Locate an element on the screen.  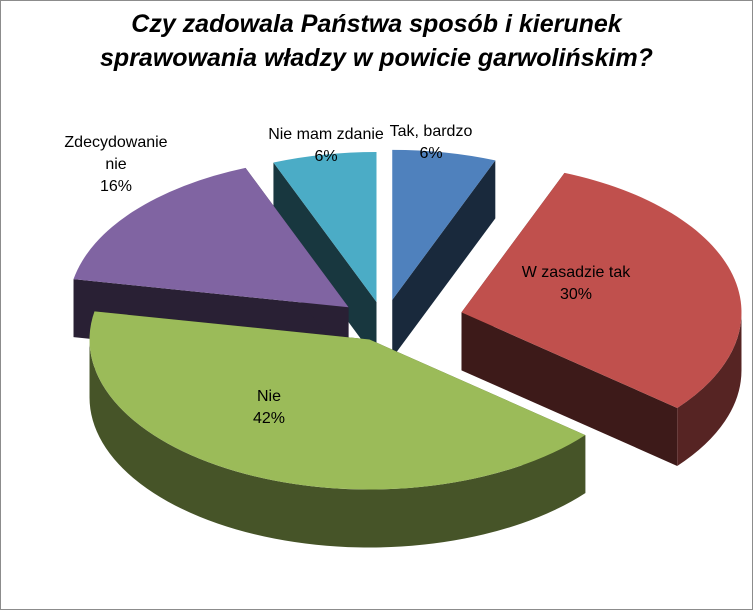
slice-percent-label: 16% is located at coordinates (116, 186).